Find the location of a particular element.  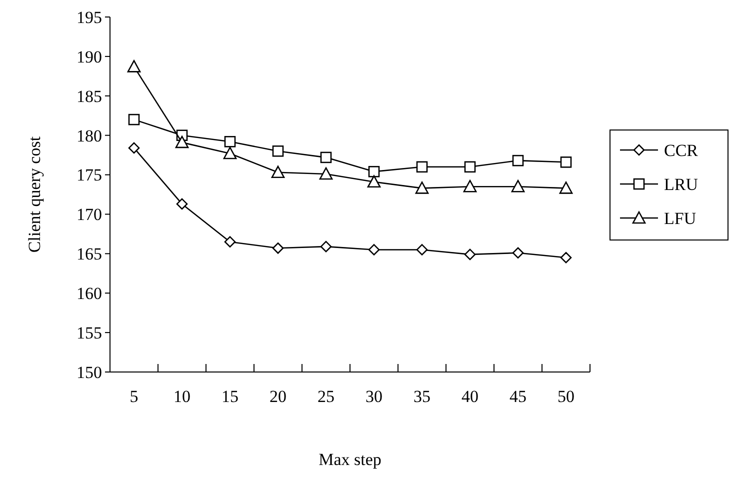

x-axis-title: Max step is located at coordinates (350, 459).